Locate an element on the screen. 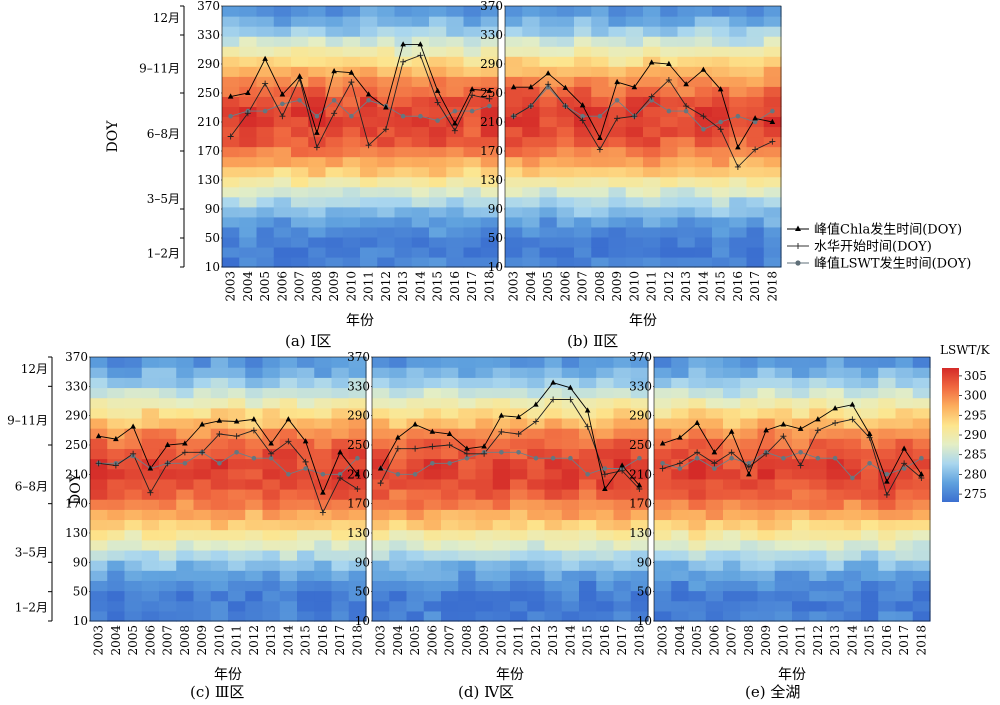 The width and height of the screenshot is (1000, 705). y-tick-label: 250 is located at coordinates (491, 93).